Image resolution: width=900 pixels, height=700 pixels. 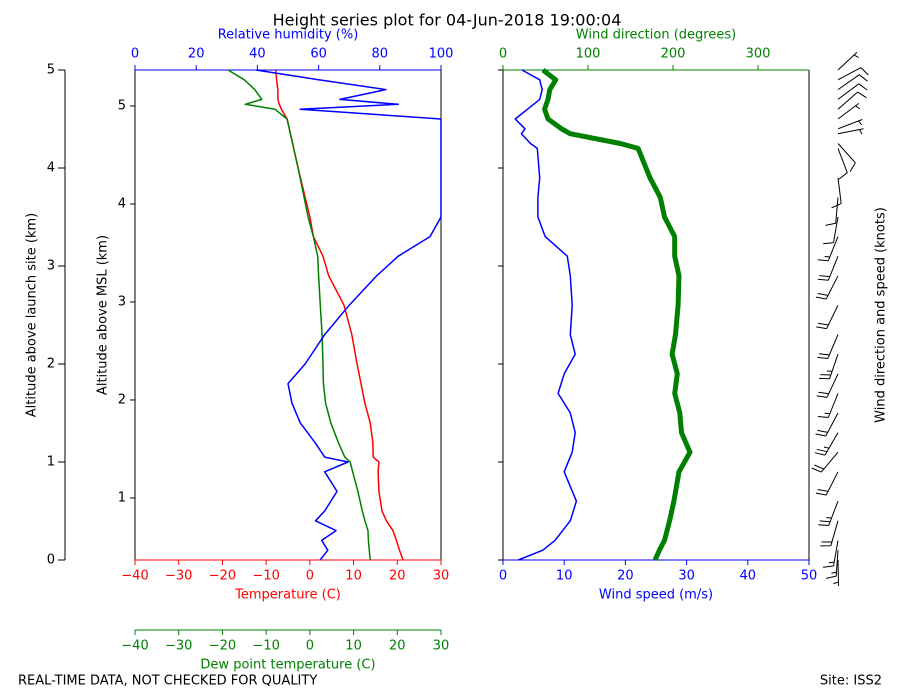 What do you see at coordinates (656, 35) in the screenshot?
I see `x-axis-label: Wind direction (degrees)` at bounding box center [656, 35].